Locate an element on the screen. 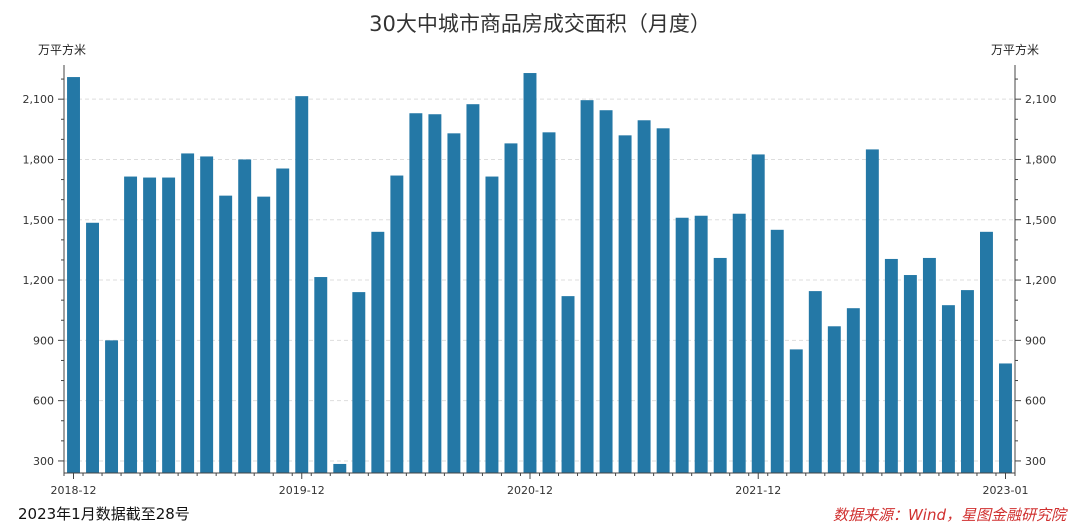  left-tick-label: 600 is located at coordinates (43, 401).